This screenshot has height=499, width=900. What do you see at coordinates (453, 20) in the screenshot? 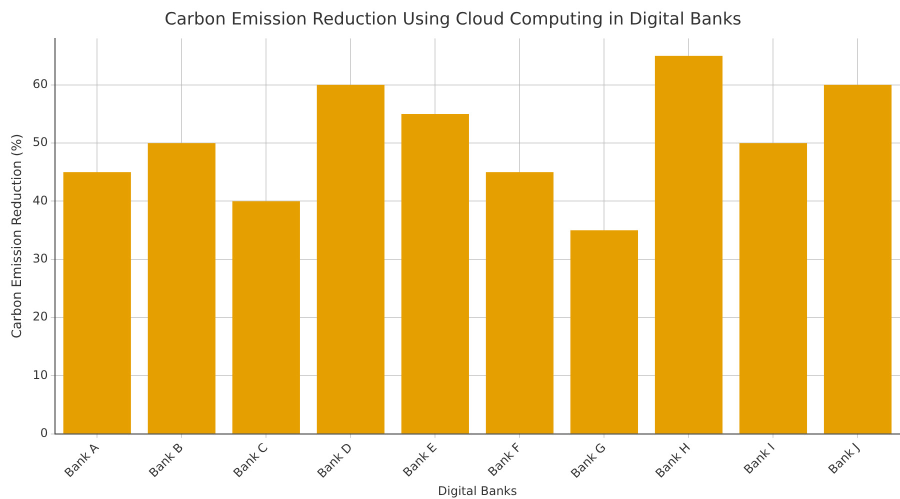
I see `chart-title: Carbon Emission Reduction Using Cloud Computing in Digital Banks` at bounding box center [453, 20].